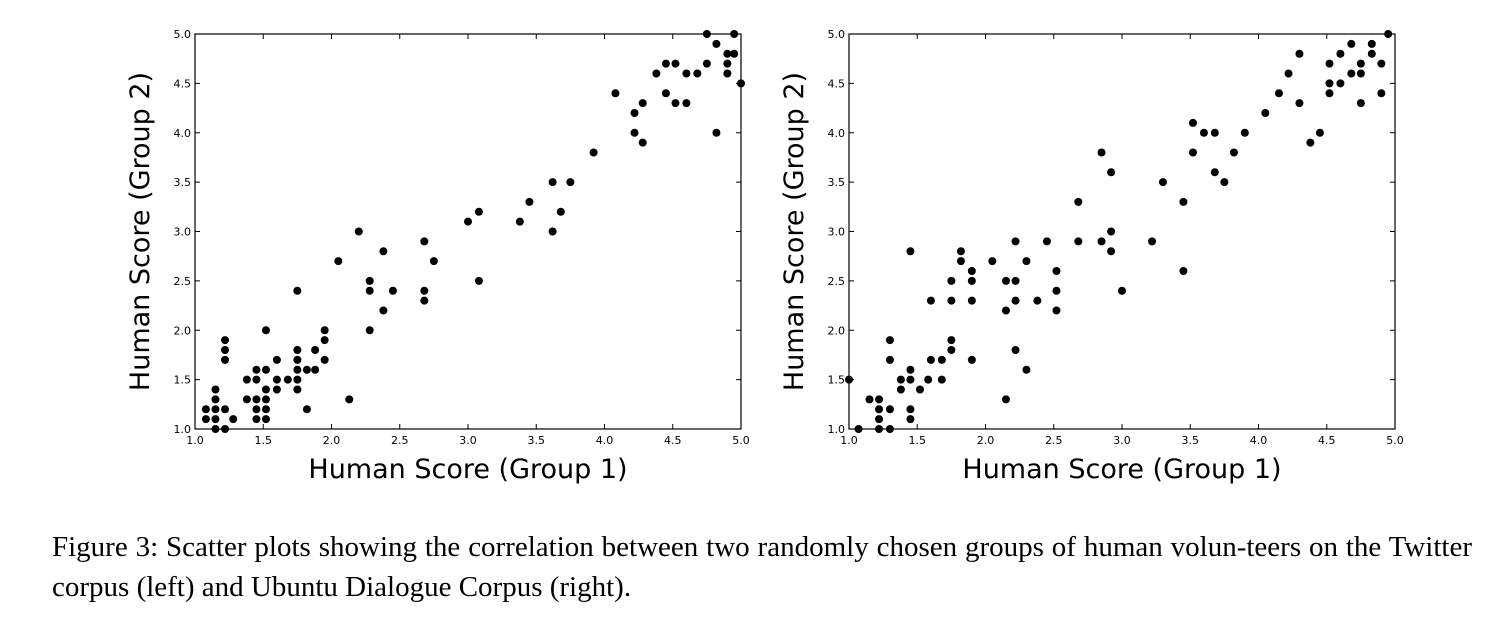  What do you see at coordinates (741, 440) in the screenshot?
I see `x-tick-label: 5.0` at bounding box center [741, 440].